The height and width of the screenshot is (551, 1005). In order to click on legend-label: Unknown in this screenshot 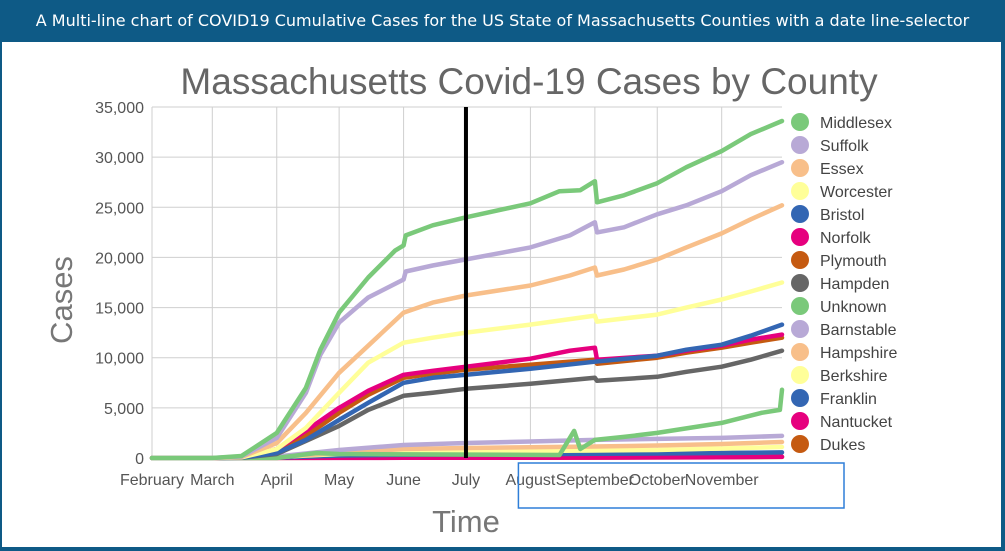, I will do `click(853, 307)`.